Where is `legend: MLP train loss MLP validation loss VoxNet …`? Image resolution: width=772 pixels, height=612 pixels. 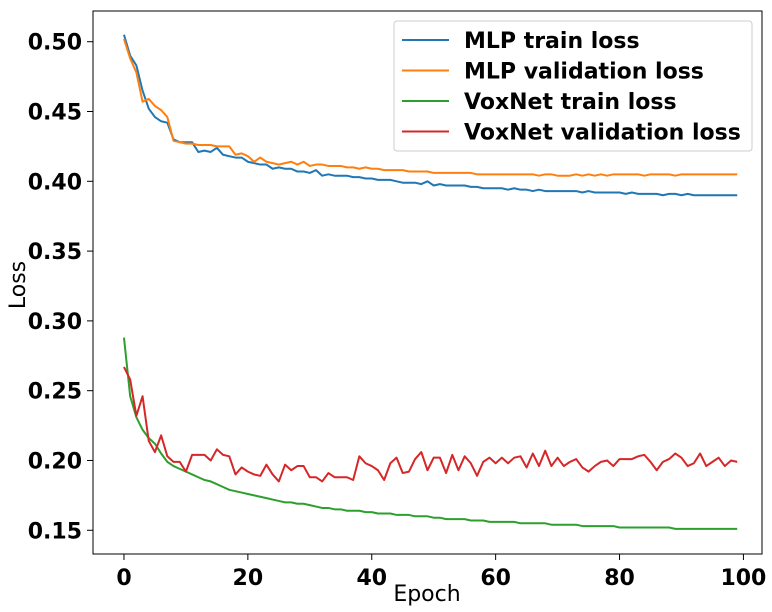 legend: MLP train loss MLP validation loss VoxNet … is located at coordinates (573, 86).